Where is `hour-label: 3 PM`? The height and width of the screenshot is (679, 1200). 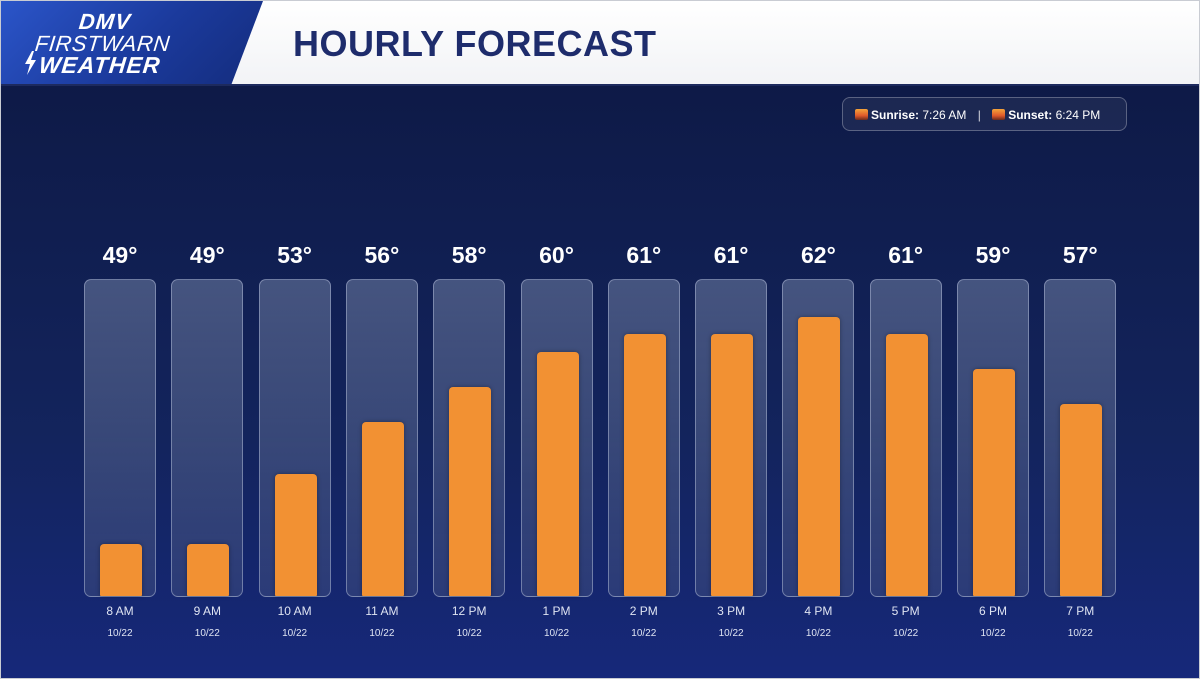
hour-label: 3 PM is located at coordinates (731, 611).